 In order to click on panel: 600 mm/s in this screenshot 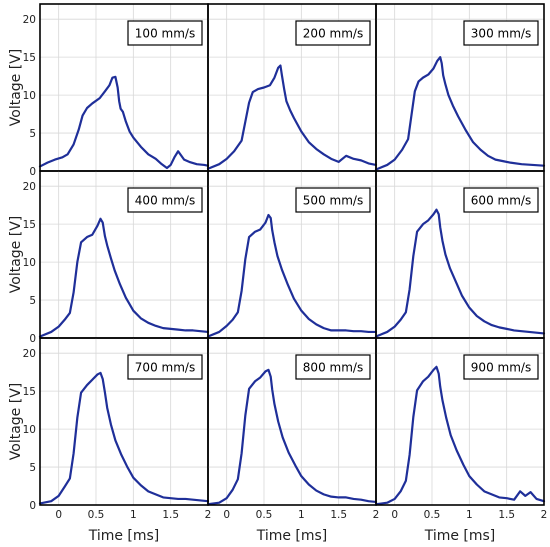, I will do `click(460, 254)`.